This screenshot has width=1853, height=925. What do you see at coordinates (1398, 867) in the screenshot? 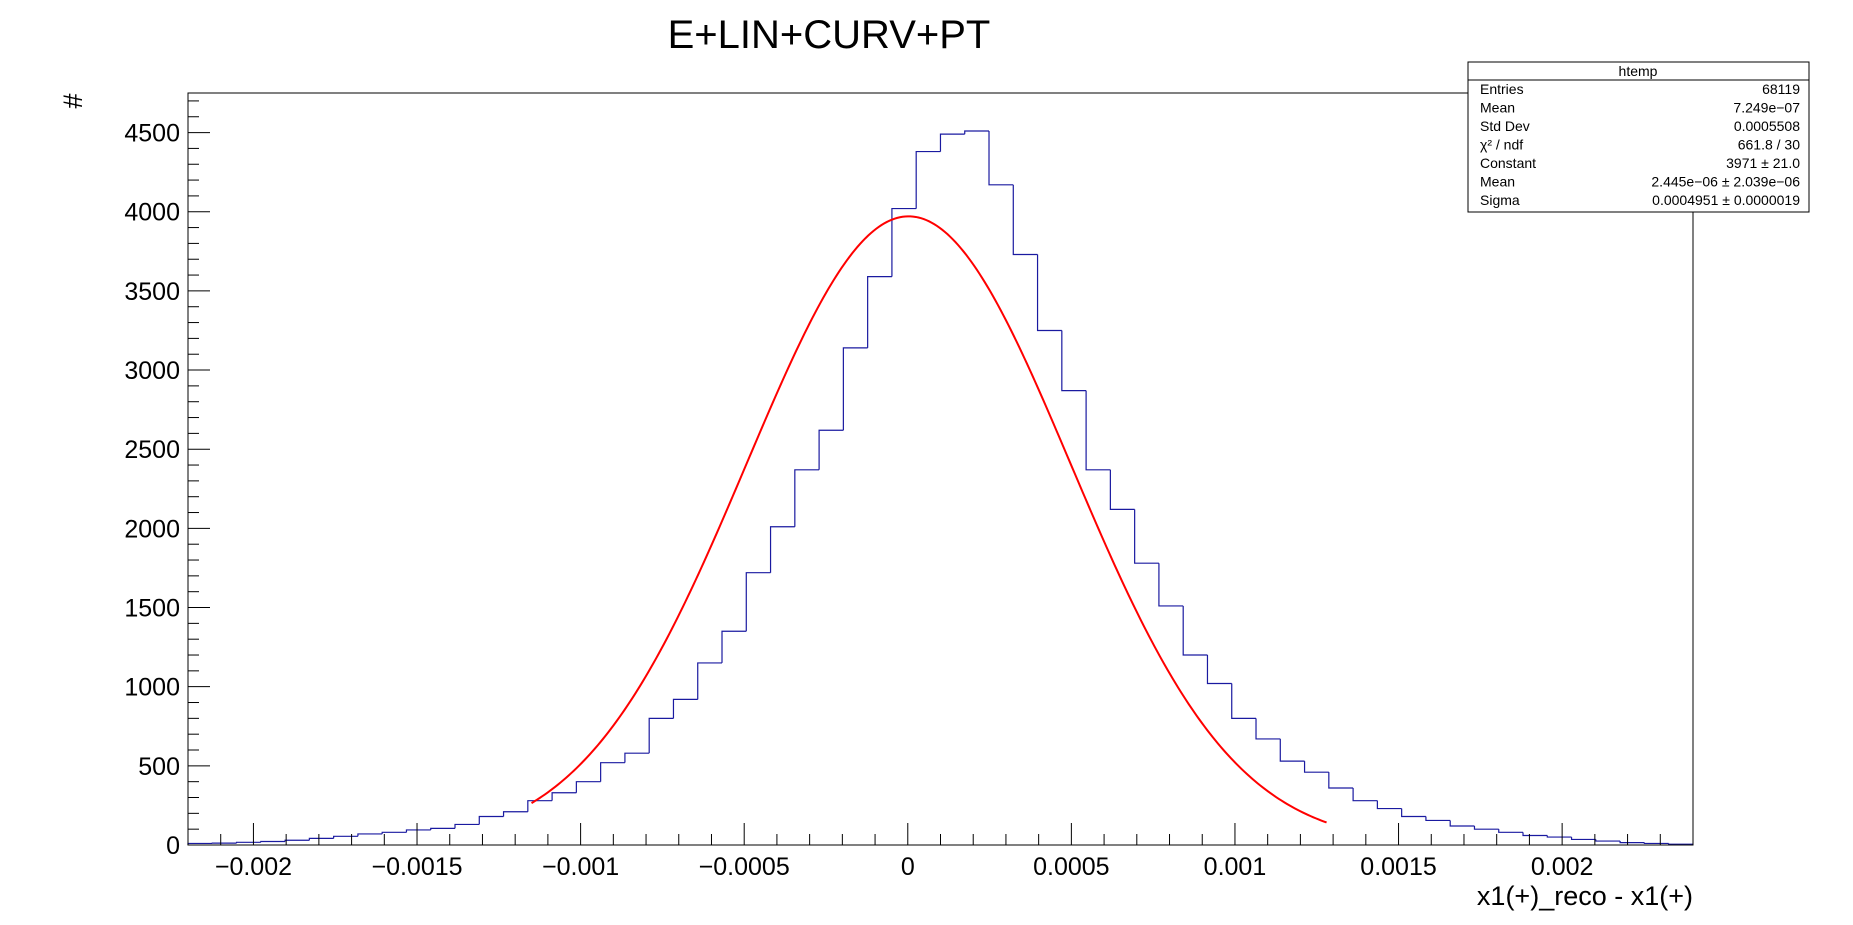
I see `x-tick-label: 0.0015` at bounding box center [1398, 867].